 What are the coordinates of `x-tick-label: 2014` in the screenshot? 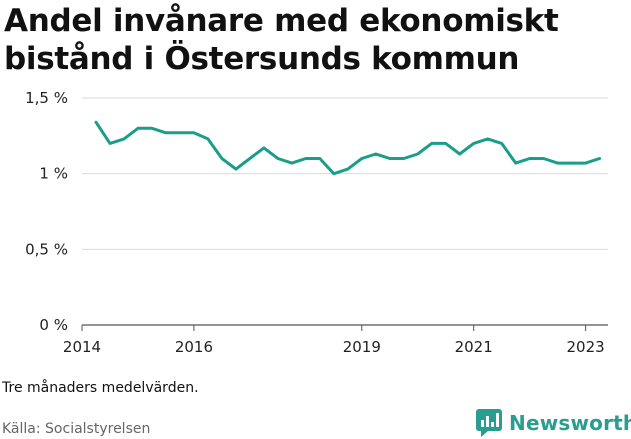 It's located at (82, 347).